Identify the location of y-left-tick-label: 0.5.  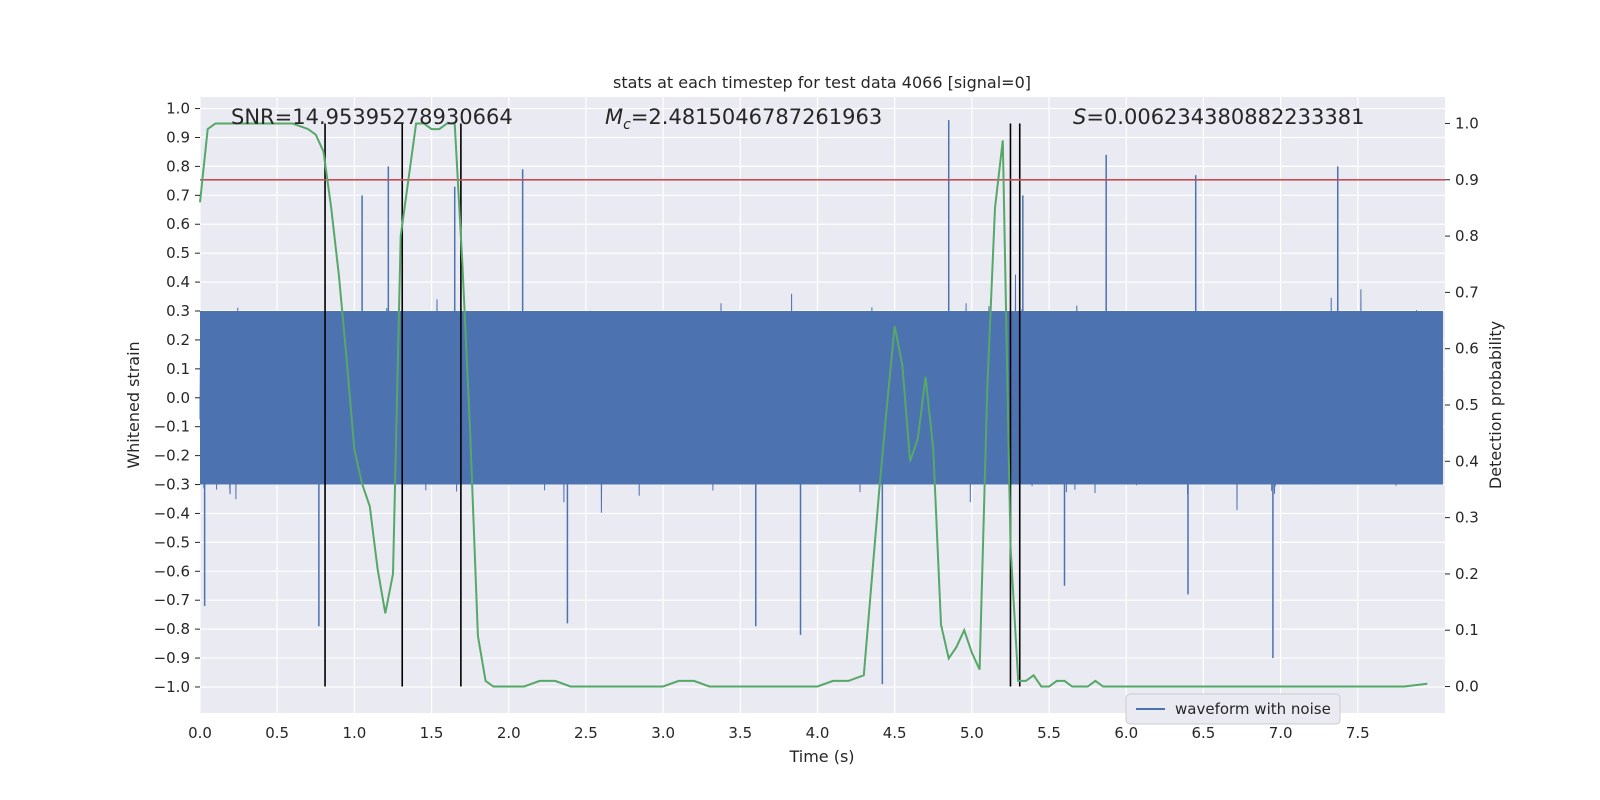
(178, 253).